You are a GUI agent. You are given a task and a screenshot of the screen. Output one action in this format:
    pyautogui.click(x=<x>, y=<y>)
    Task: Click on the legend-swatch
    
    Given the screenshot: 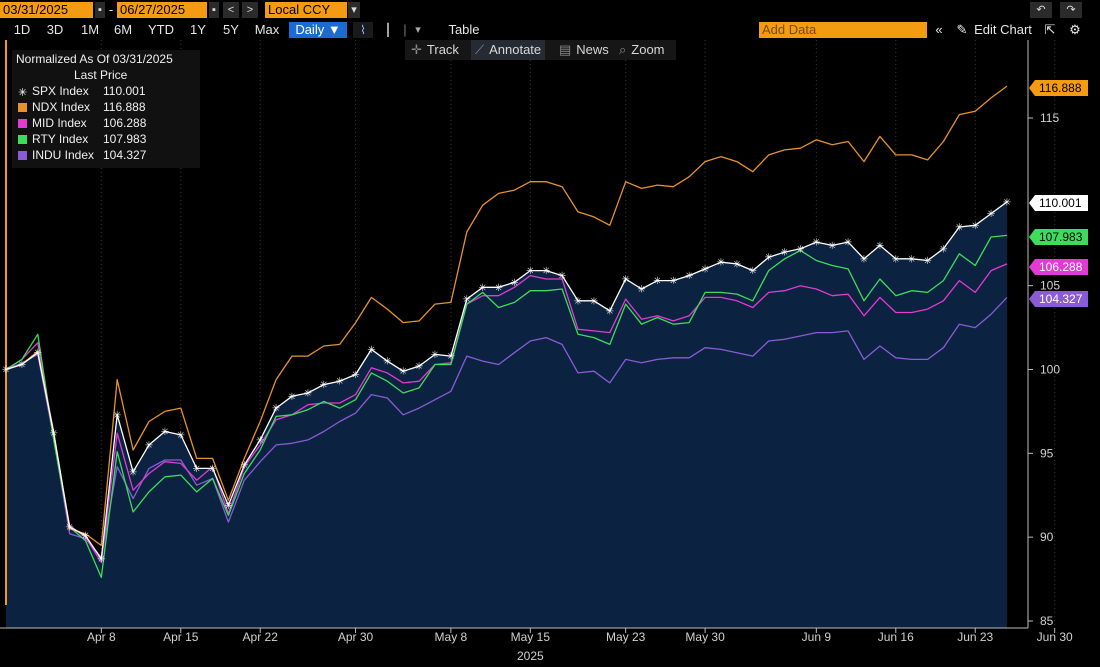 What is the action you would take?
    pyautogui.click(x=22, y=155)
    